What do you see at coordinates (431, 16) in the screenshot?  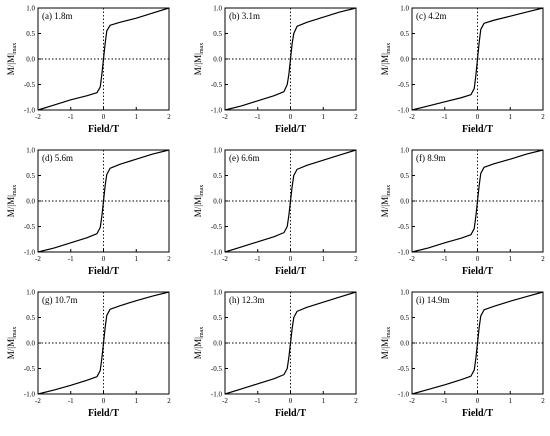 I see `panel-label: (c) 4.2m` at bounding box center [431, 16].